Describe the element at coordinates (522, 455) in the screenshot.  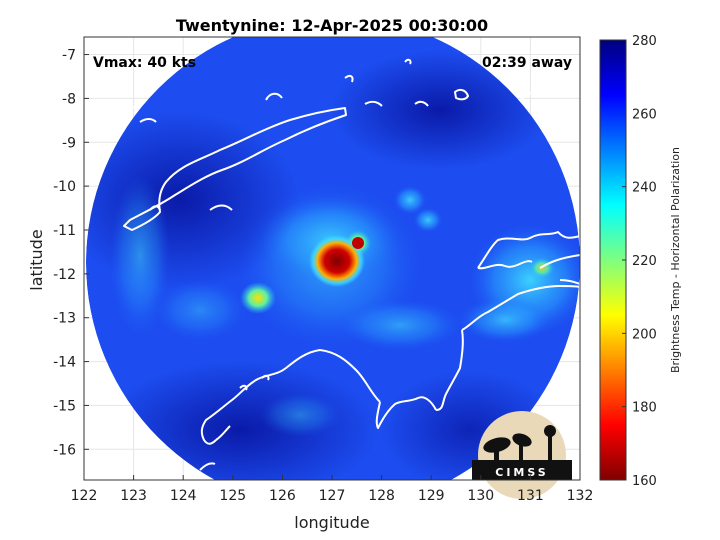
I see `cimss-logo: CIMSS` at that location.